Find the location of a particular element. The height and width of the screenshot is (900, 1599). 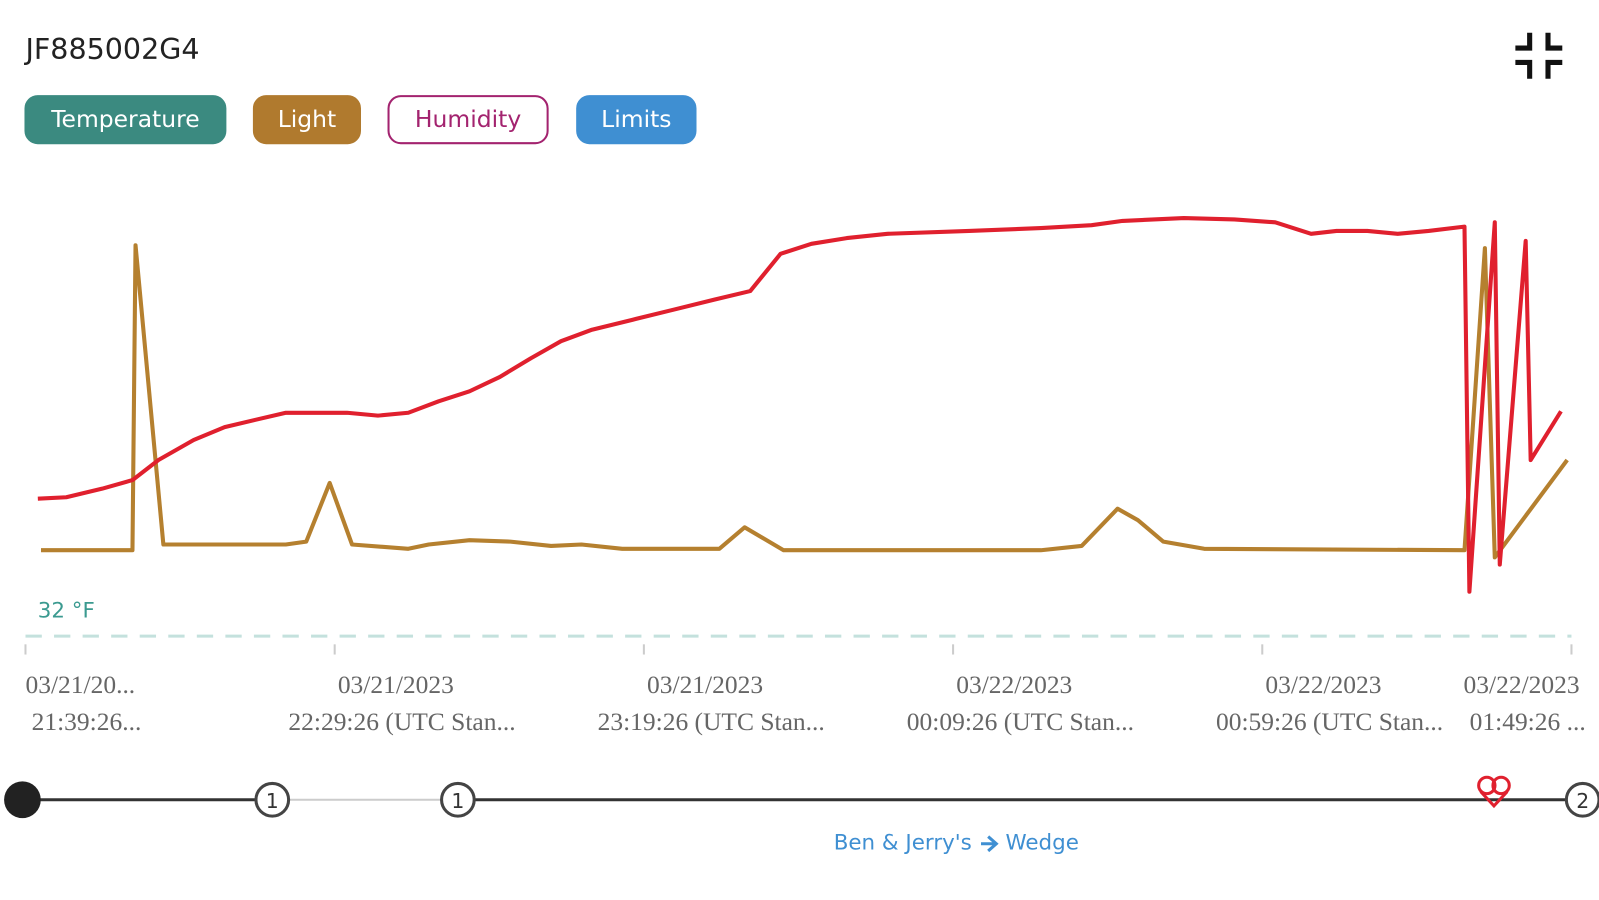

alert-icon is located at coordinates (1494, 792).